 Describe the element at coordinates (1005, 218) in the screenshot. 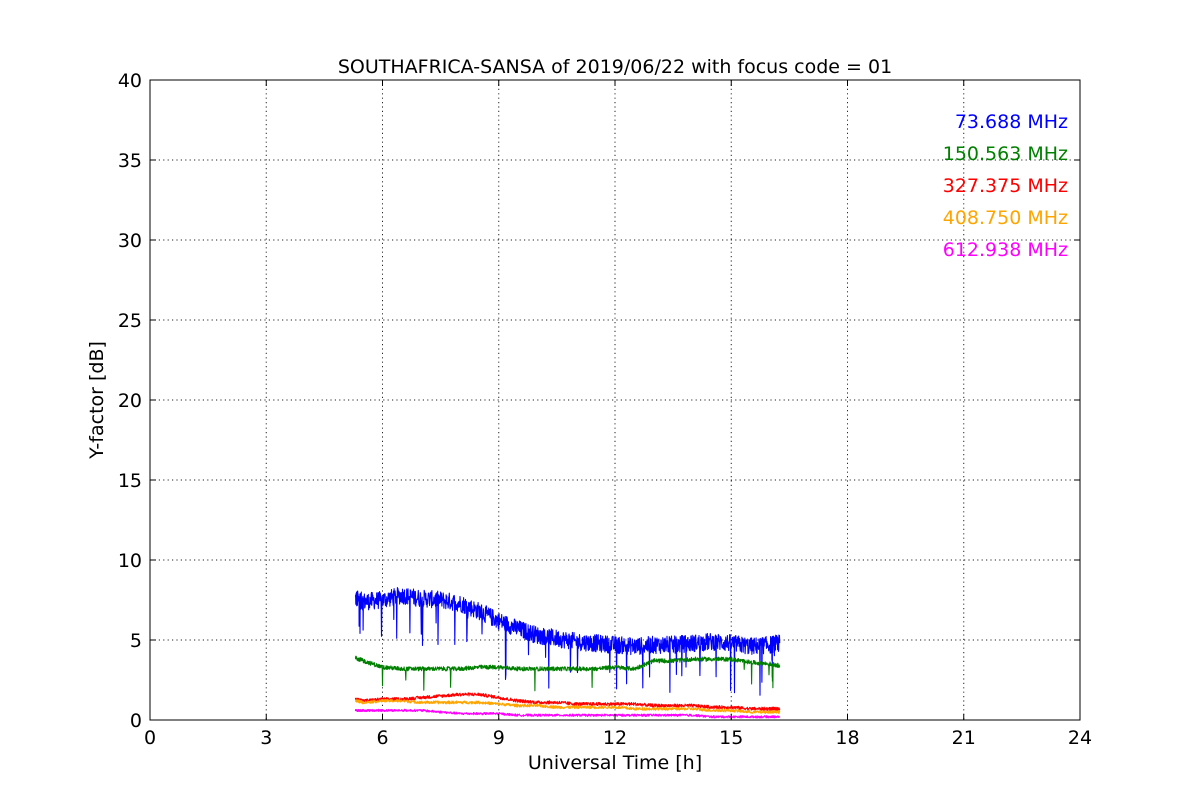

I see `legend-entry: 408.750 MHz` at that location.